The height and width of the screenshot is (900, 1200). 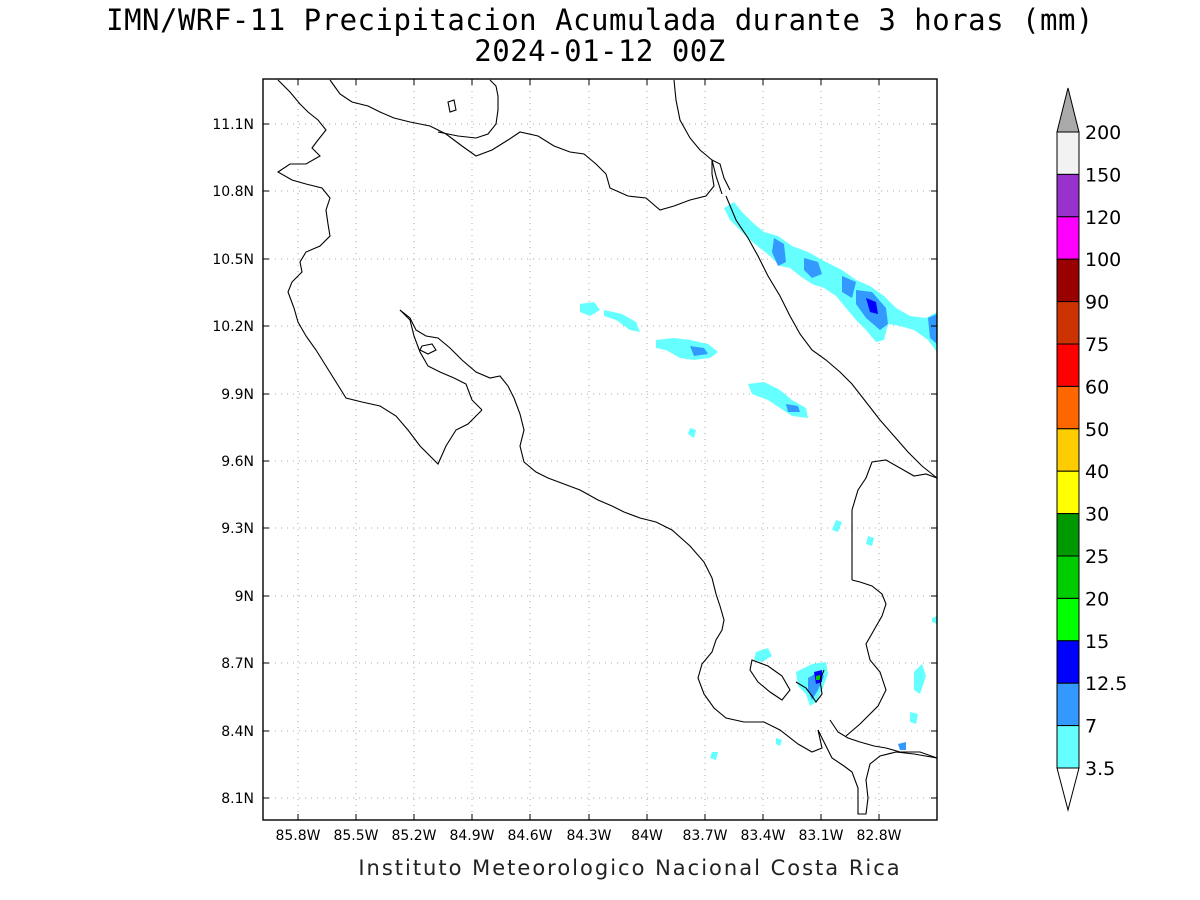 What do you see at coordinates (237, 529) in the screenshot?
I see `lat-tick-label: 9.3N` at bounding box center [237, 529].